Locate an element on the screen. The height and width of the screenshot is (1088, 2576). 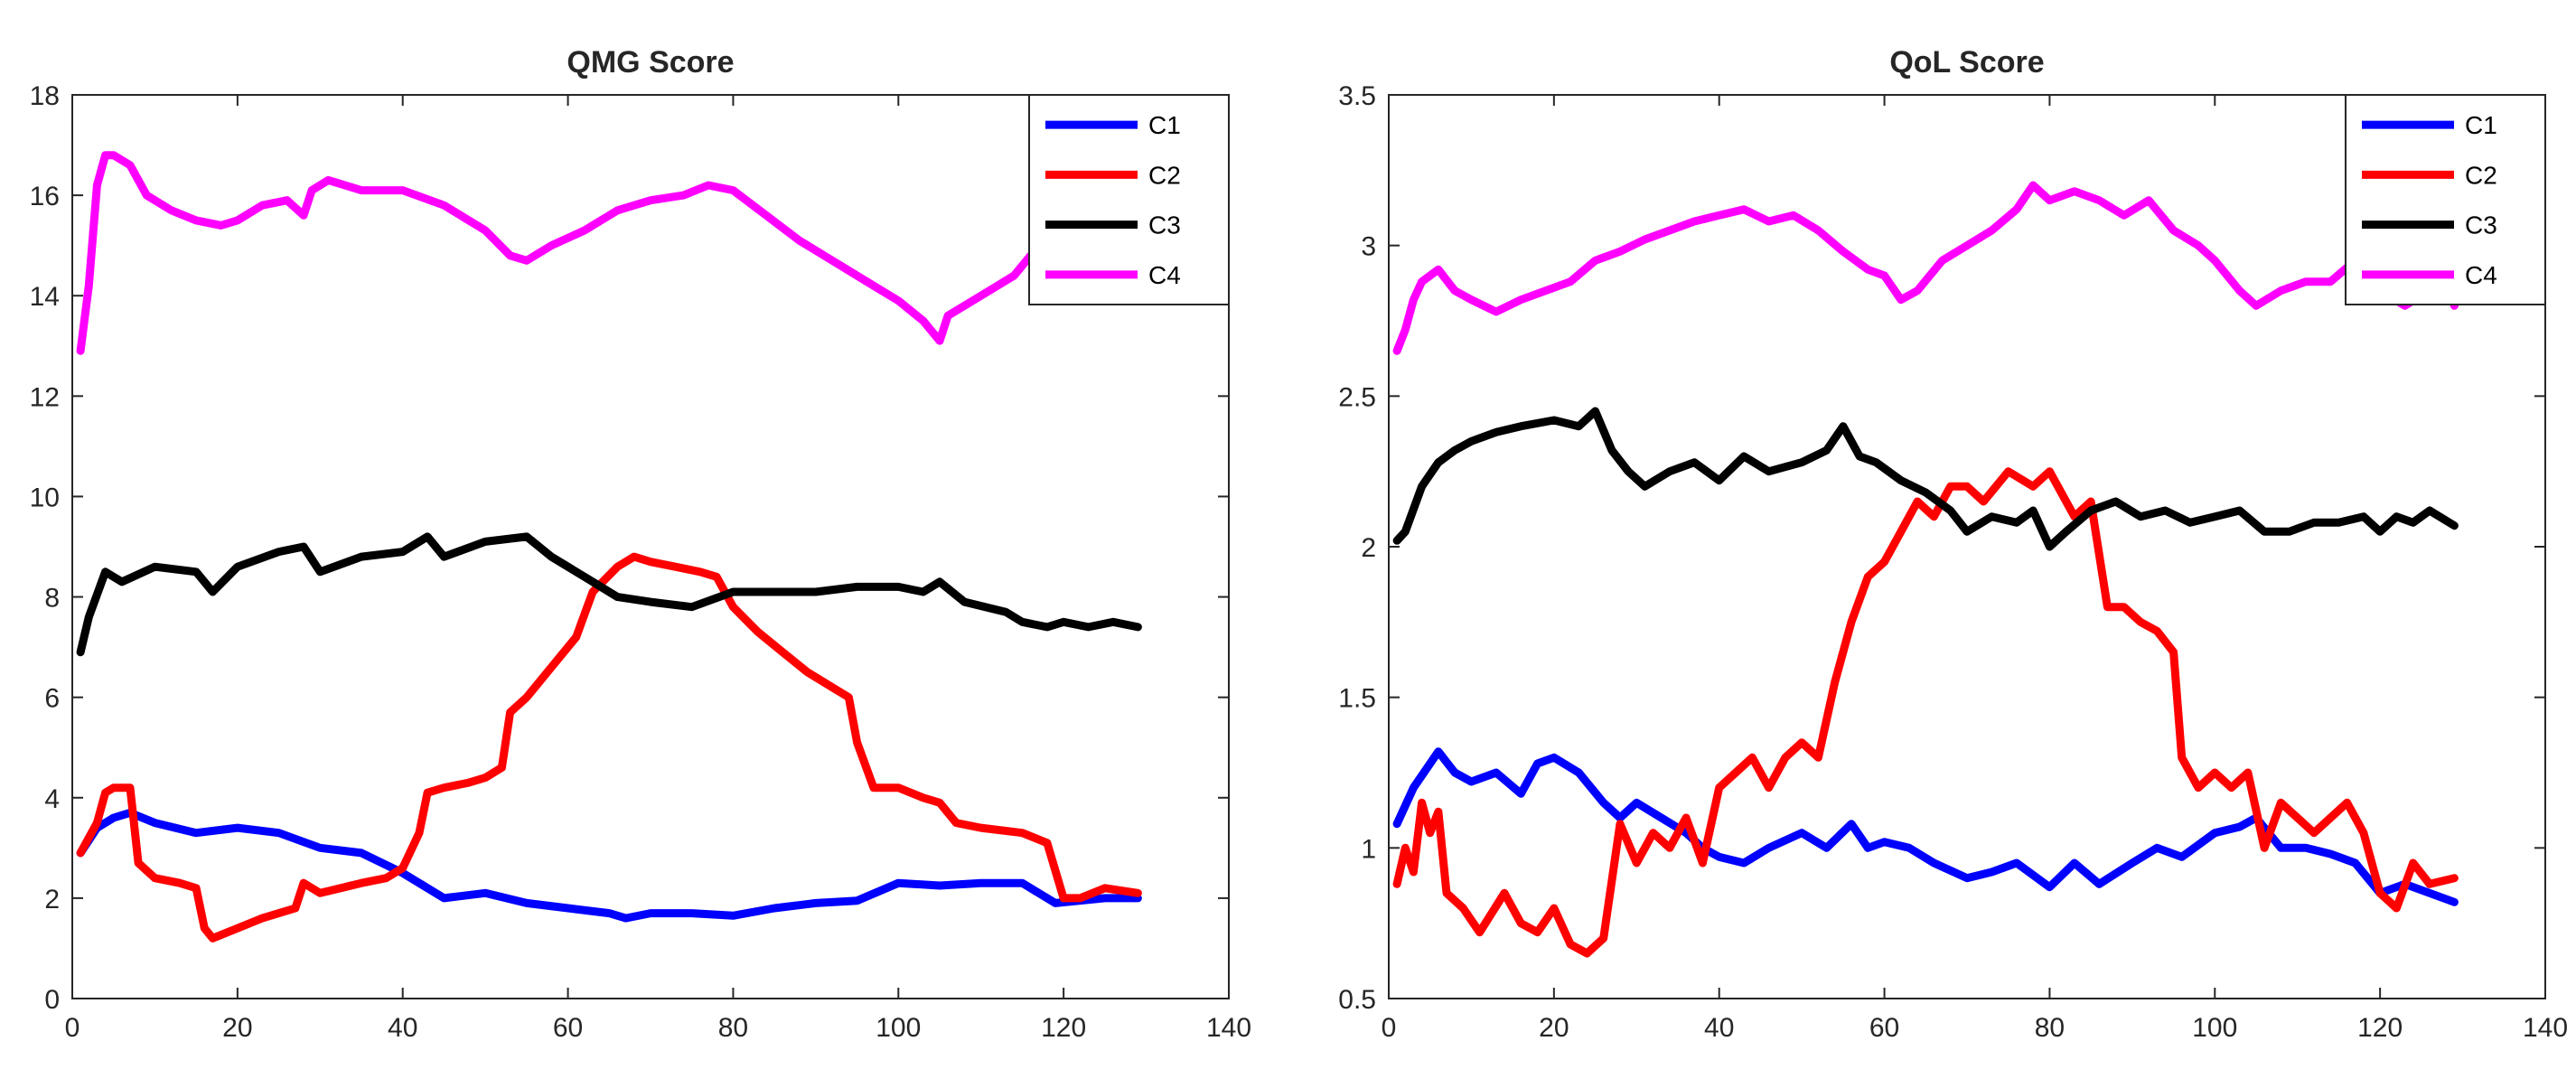
y-tick-label: 3.5 is located at coordinates (1357, 96).